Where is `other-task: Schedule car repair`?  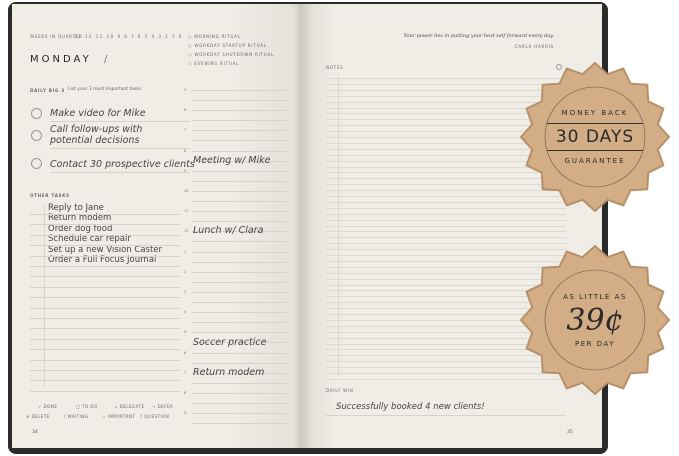
other-task: Schedule car repair is located at coordinates (89, 239).